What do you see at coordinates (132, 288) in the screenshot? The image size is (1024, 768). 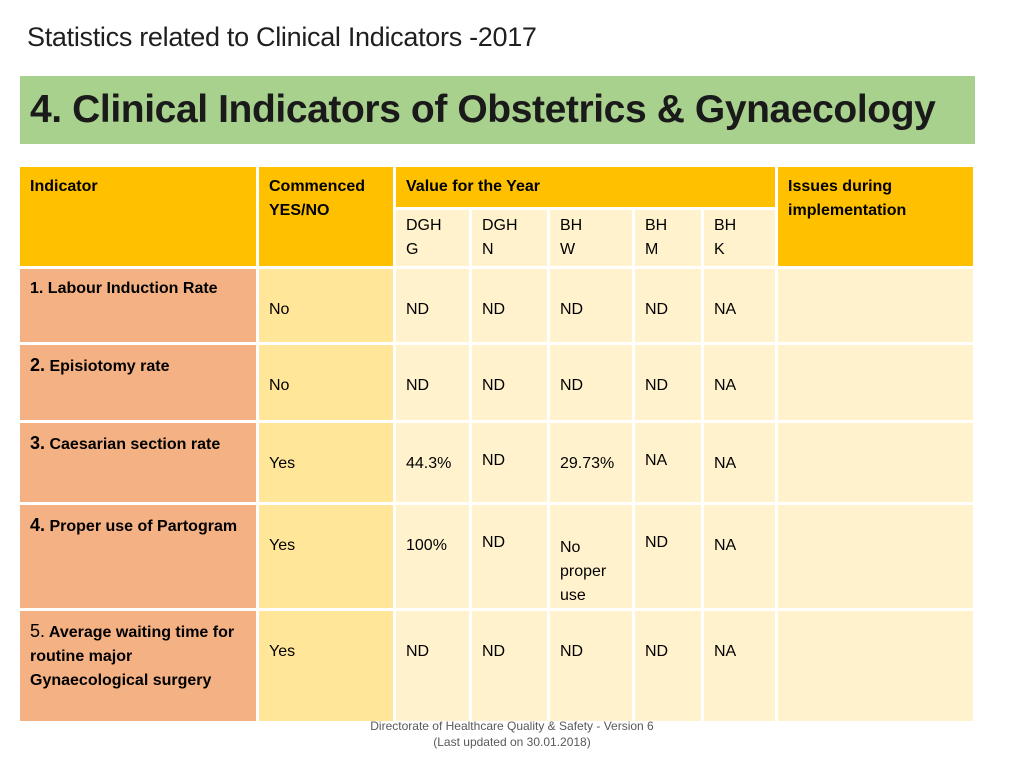 I see `indicator-label: Labour Induction Rate` at bounding box center [132, 288].